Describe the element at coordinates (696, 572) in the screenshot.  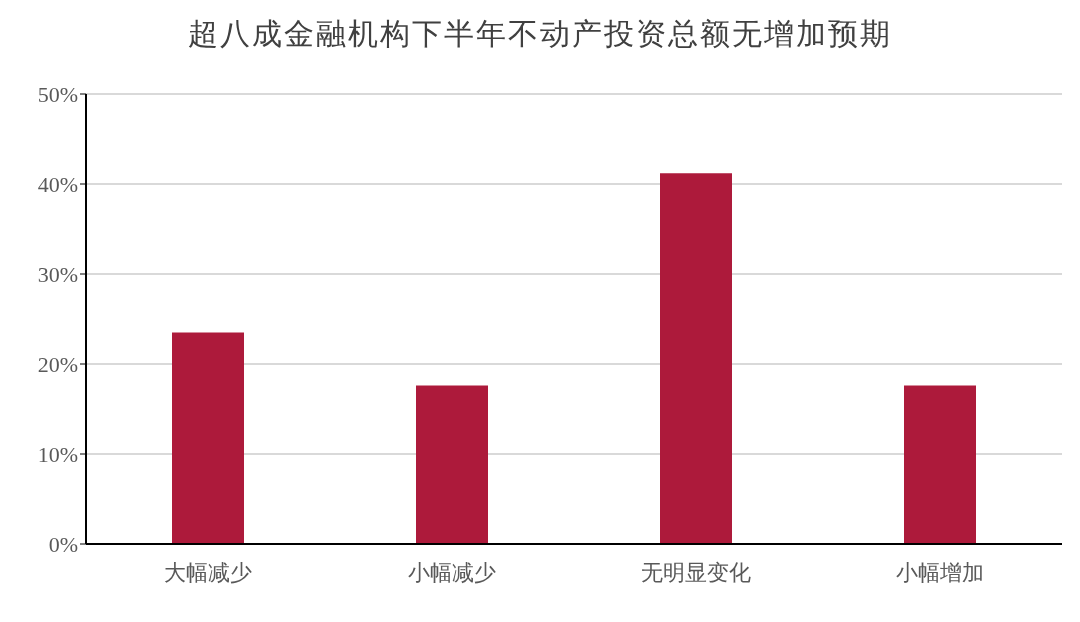
I see `x-tick-label: 无明显变化` at that location.